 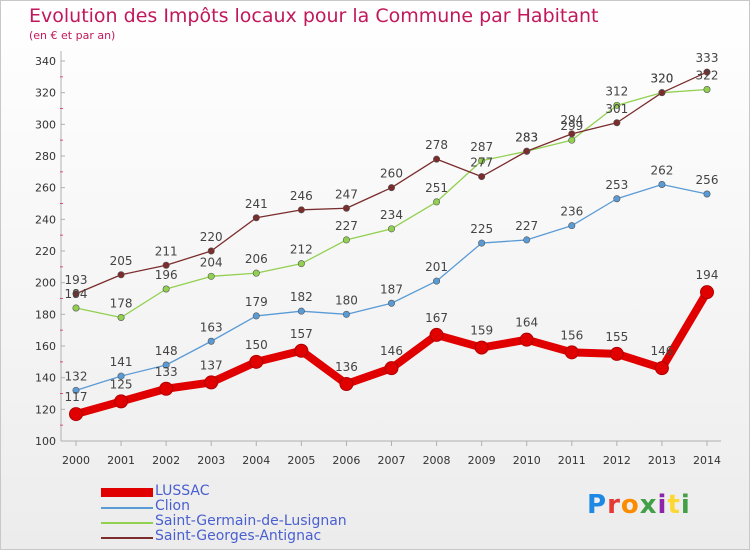 What do you see at coordinates (76, 294) in the screenshot?
I see `data-label: 184` at bounding box center [76, 294].